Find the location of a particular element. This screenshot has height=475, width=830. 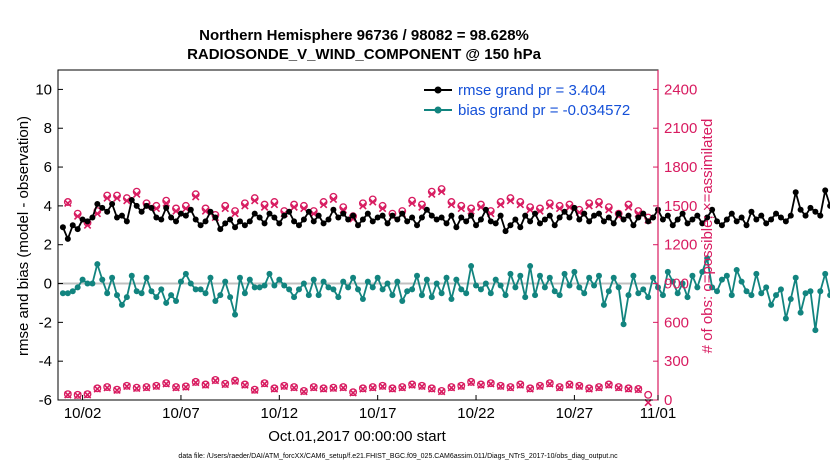

x-tick-label: 10/07 is located at coordinates (181, 413).